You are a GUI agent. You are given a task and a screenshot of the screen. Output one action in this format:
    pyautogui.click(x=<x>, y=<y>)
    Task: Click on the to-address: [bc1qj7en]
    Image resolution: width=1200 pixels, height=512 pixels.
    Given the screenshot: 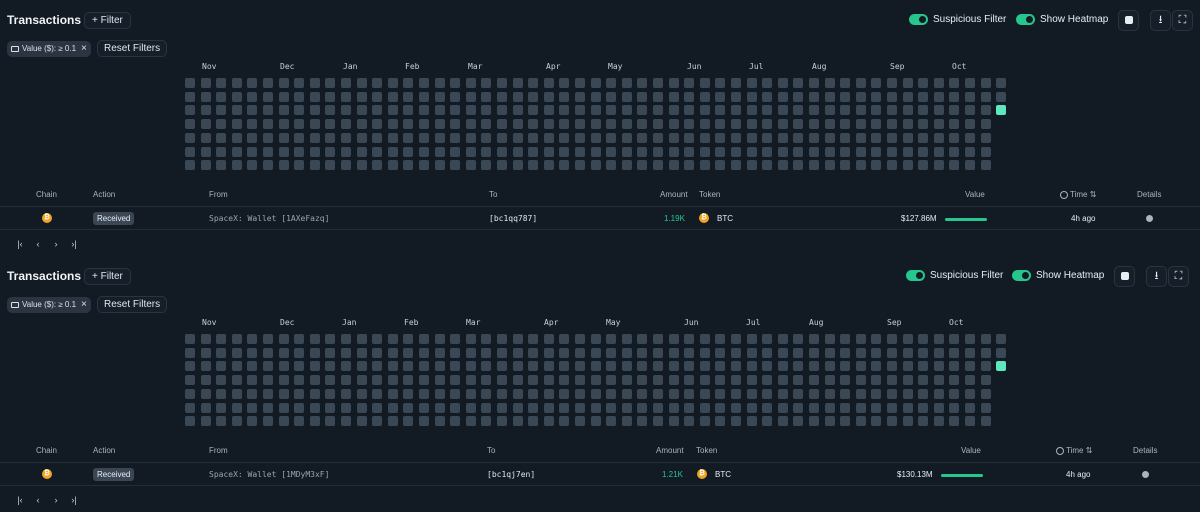 What is the action you would take?
    pyautogui.click(x=511, y=474)
    